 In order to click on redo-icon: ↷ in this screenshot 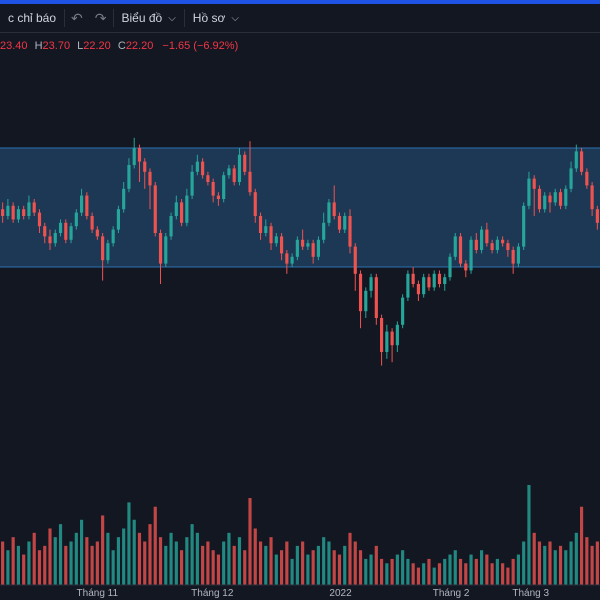, I will do `click(100, 17)`.